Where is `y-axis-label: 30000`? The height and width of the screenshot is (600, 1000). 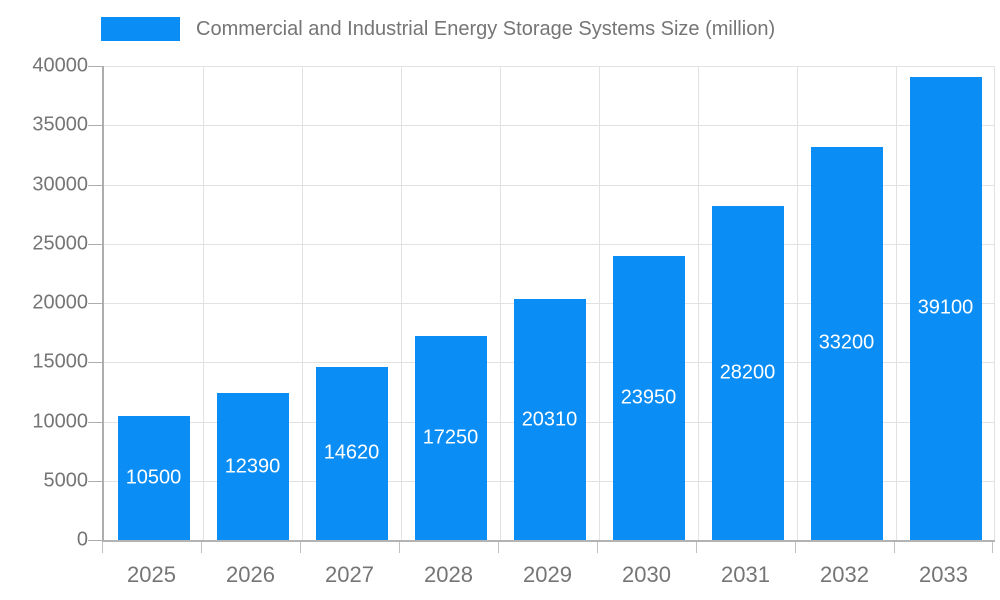
y-axis-label: 30000 is located at coordinates (60, 184).